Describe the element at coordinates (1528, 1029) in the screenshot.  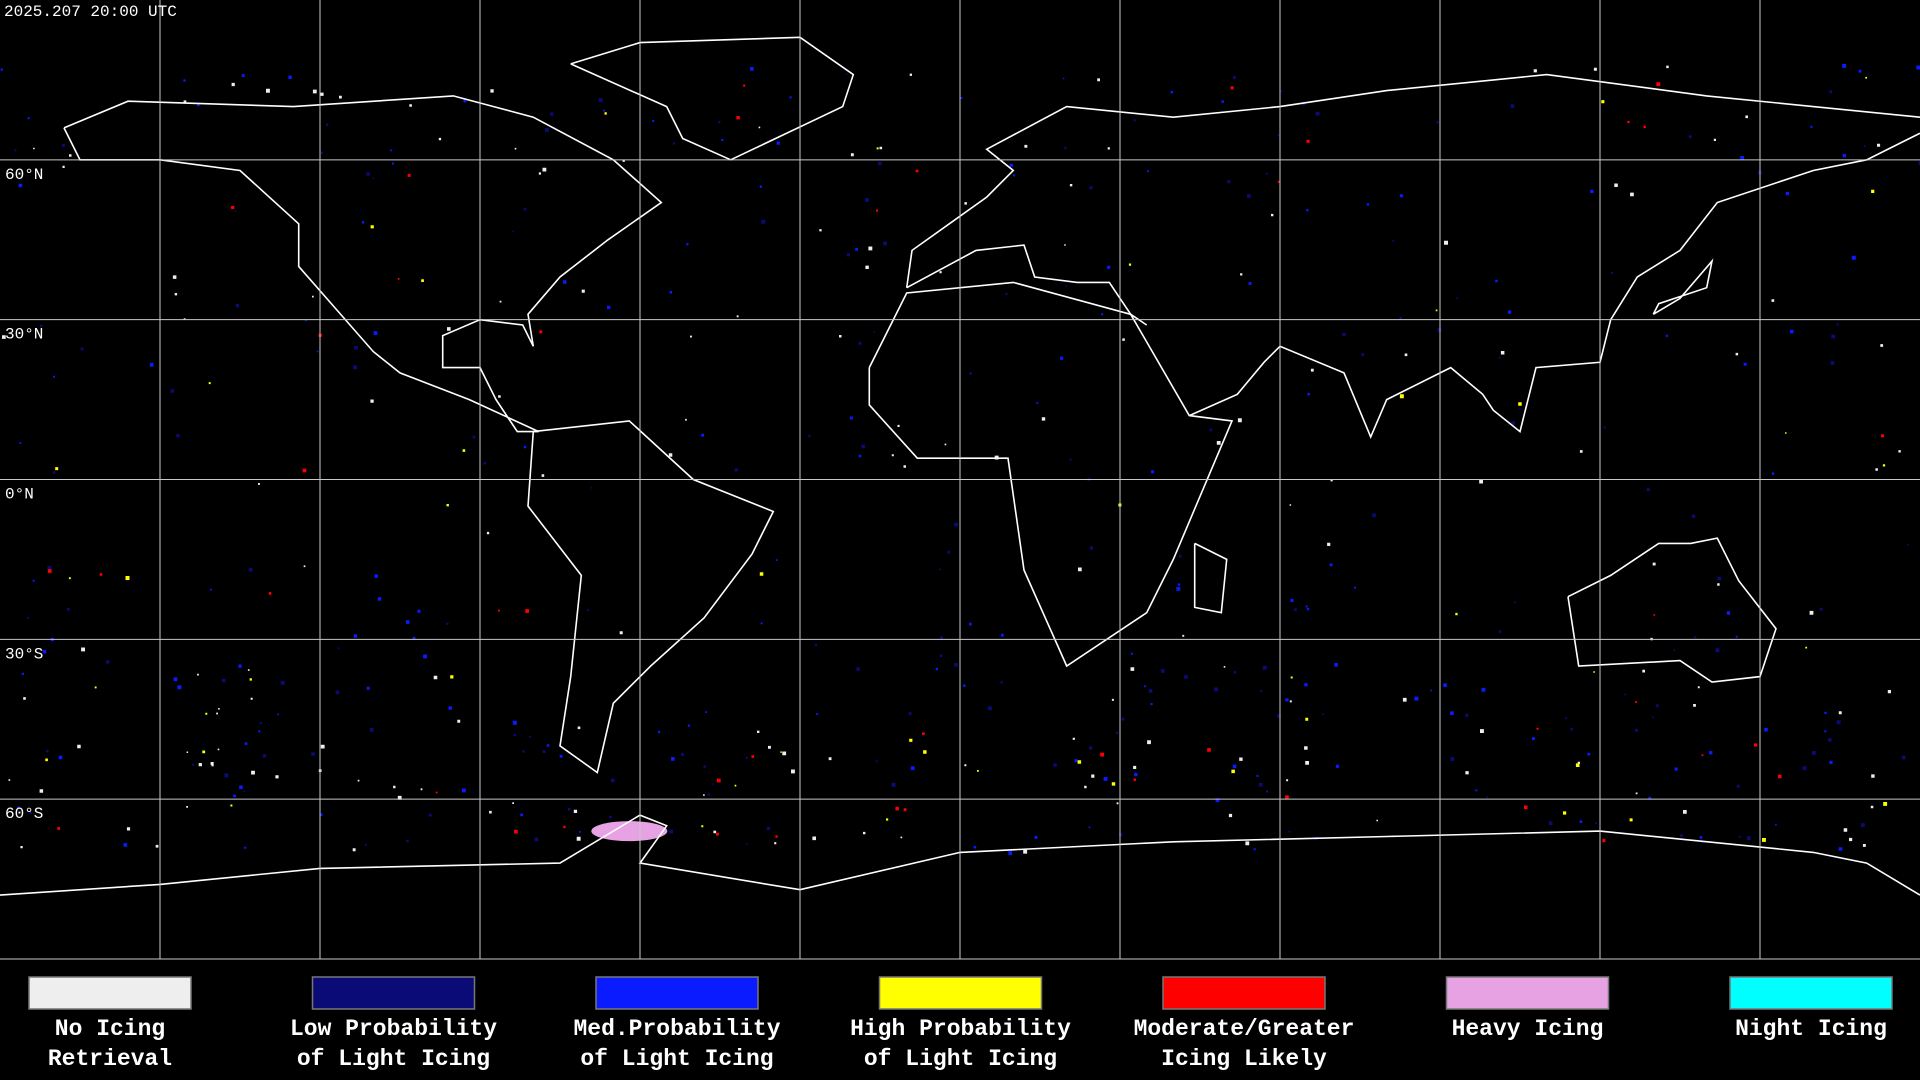
I see `legend-label: Heavy Icing` at that location.